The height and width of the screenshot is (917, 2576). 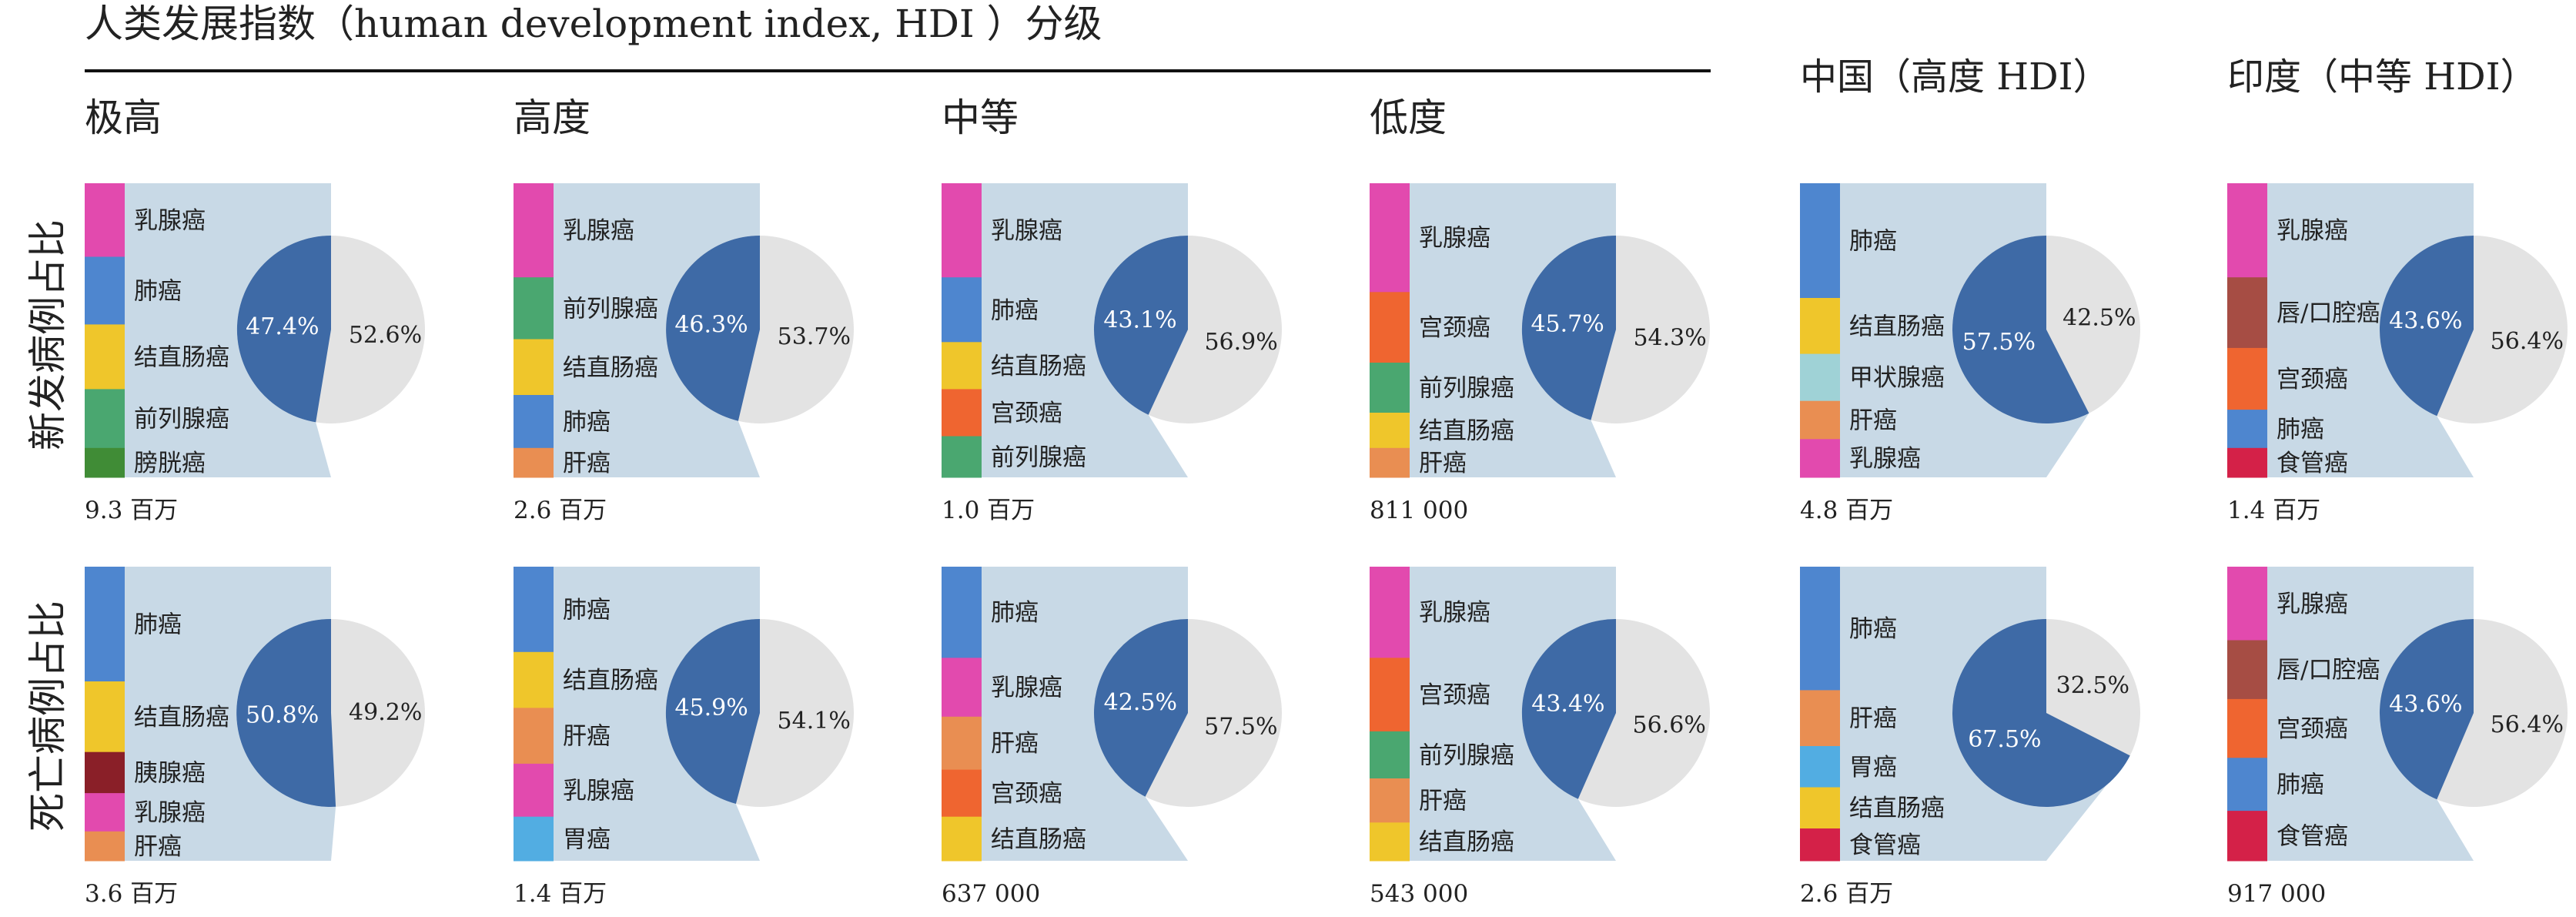 What do you see at coordinates (1567, 324) in the screenshot?
I see `pie-label-highlight: 45.7%` at bounding box center [1567, 324].